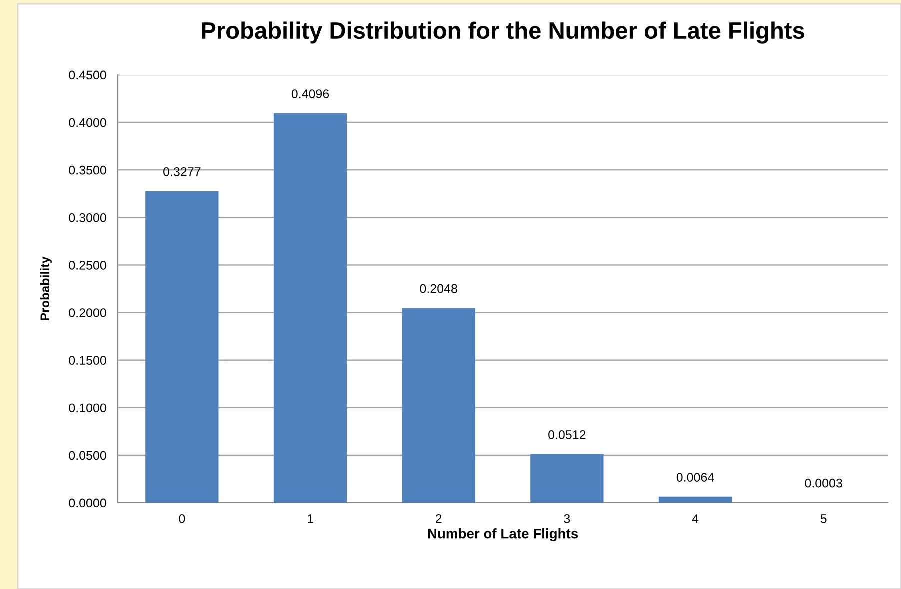 This screenshot has height=589, width=901. What do you see at coordinates (311, 94) in the screenshot?
I see `data-label: 0.4096` at bounding box center [311, 94].